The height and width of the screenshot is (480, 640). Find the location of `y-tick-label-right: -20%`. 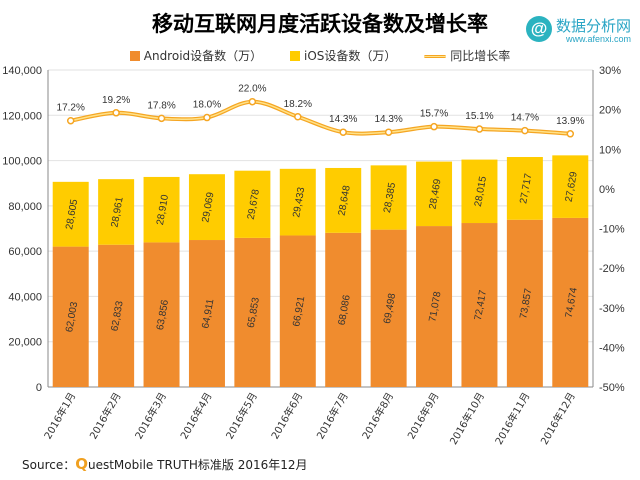

y-tick-label-right: -20% is located at coordinates (612, 269).